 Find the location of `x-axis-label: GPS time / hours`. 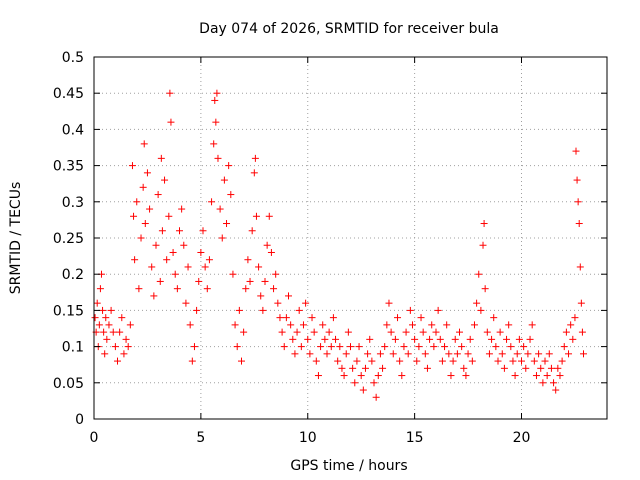

x-axis-label: GPS time / hours is located at coordinates (348, 466).